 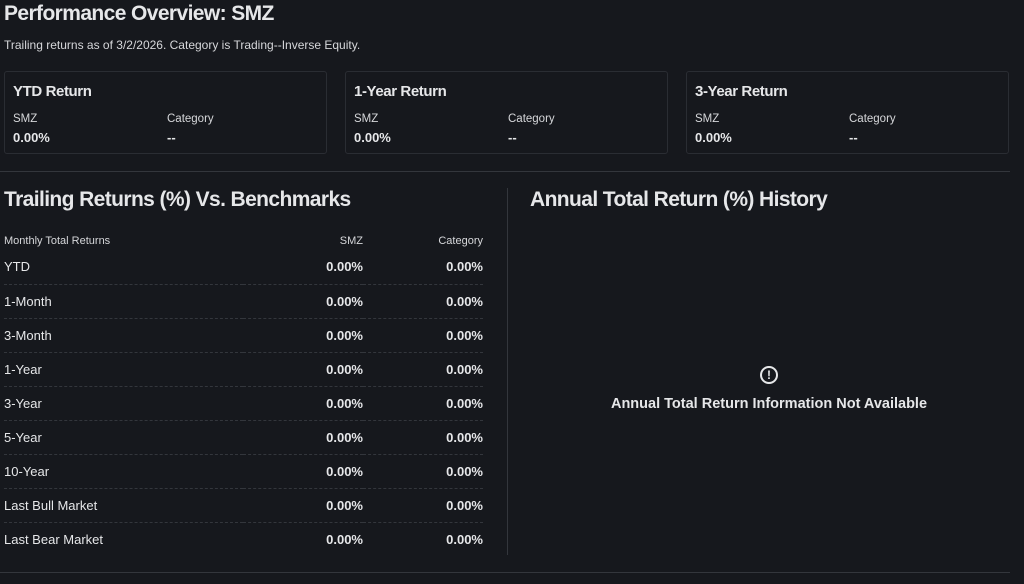 I want to click on period-label: 1-Month, so click(x=123, y=301).